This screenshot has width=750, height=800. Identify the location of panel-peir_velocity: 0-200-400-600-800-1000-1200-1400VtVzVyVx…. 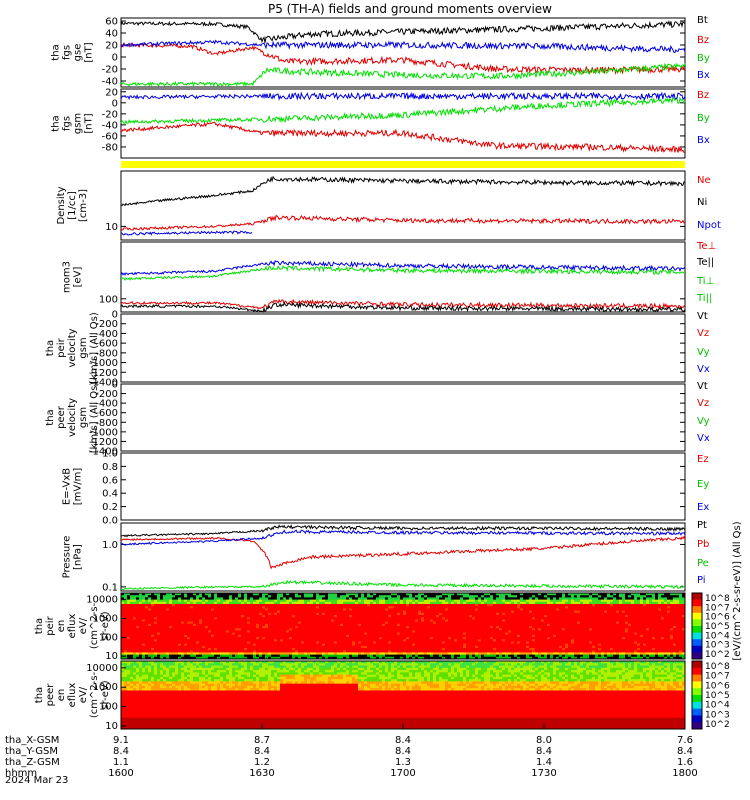
(377, 349).